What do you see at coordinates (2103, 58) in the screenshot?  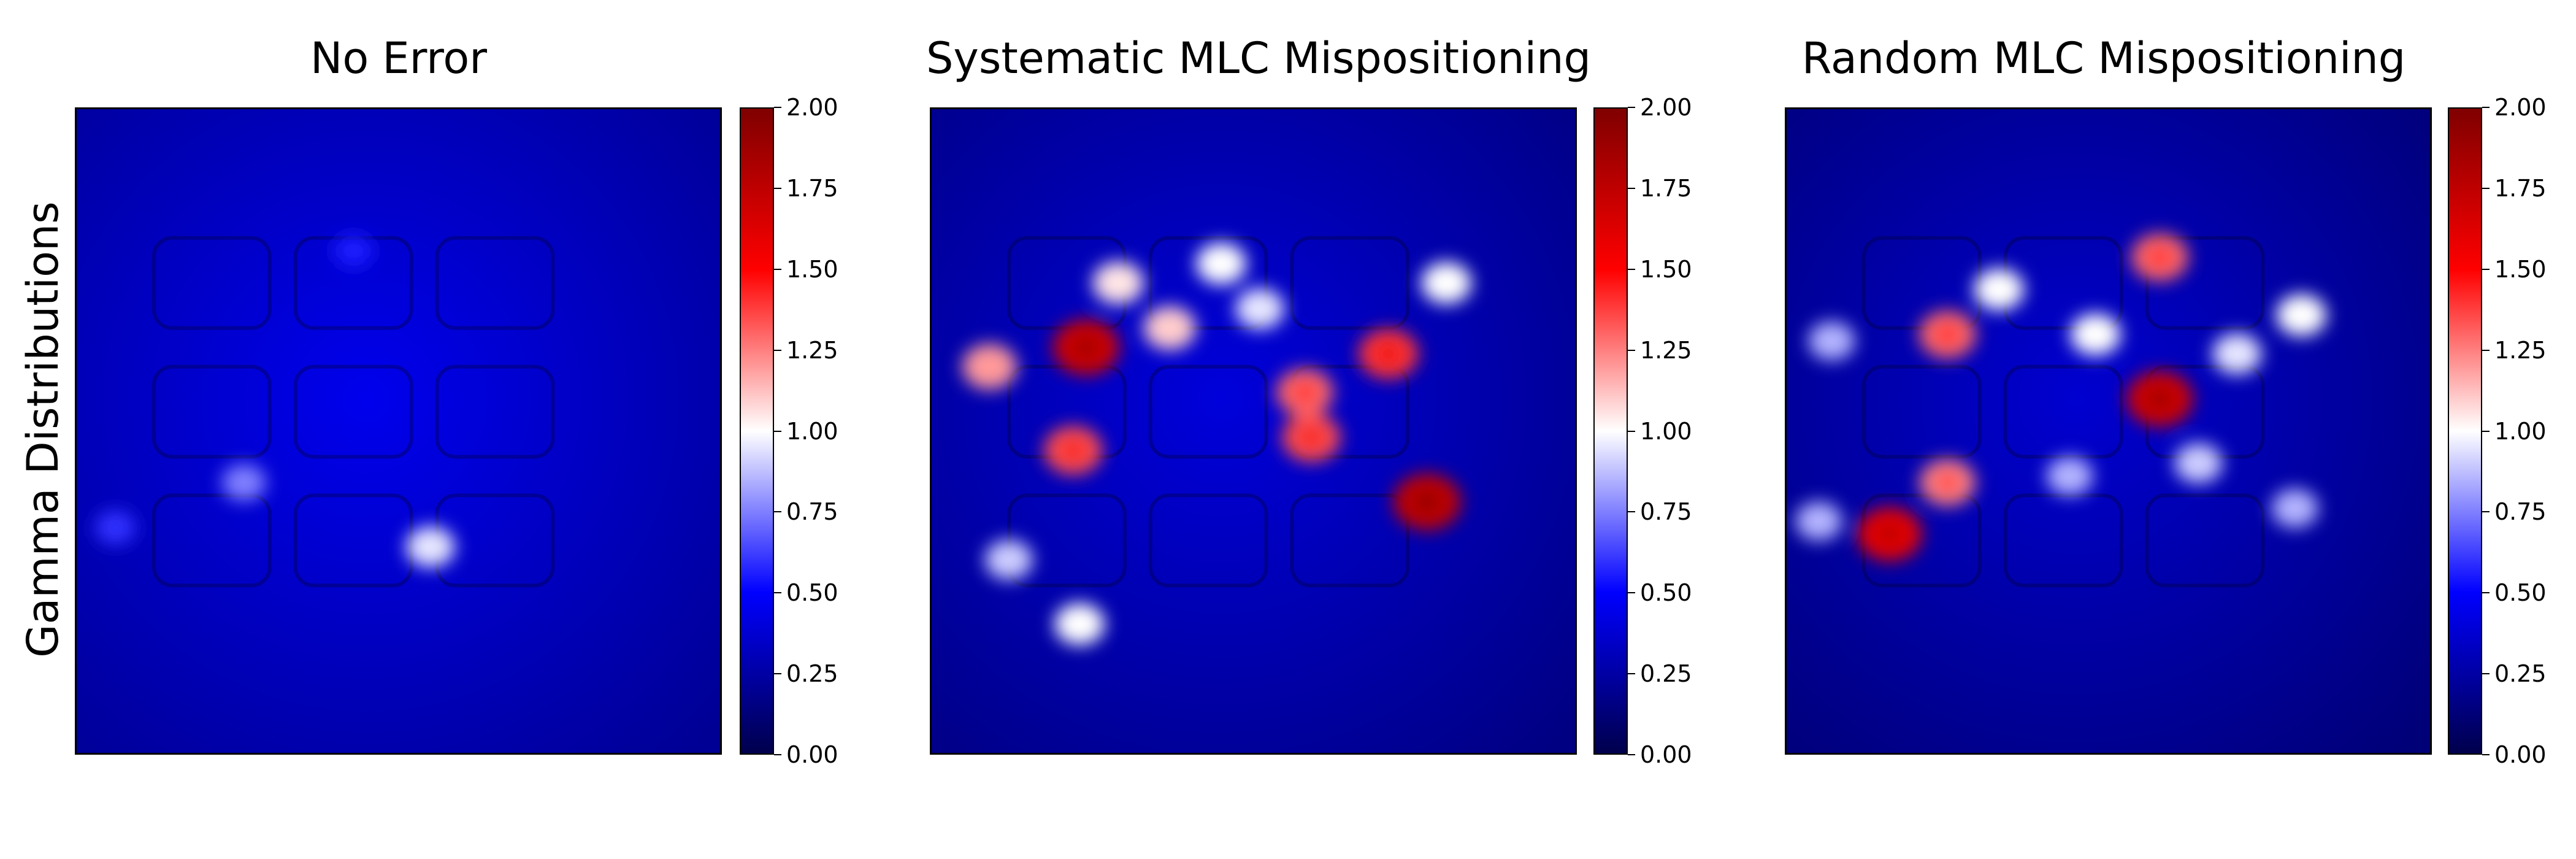 I see `panel-title-random: Random MLC Mispositioning` at bounding box center [2103, 58].